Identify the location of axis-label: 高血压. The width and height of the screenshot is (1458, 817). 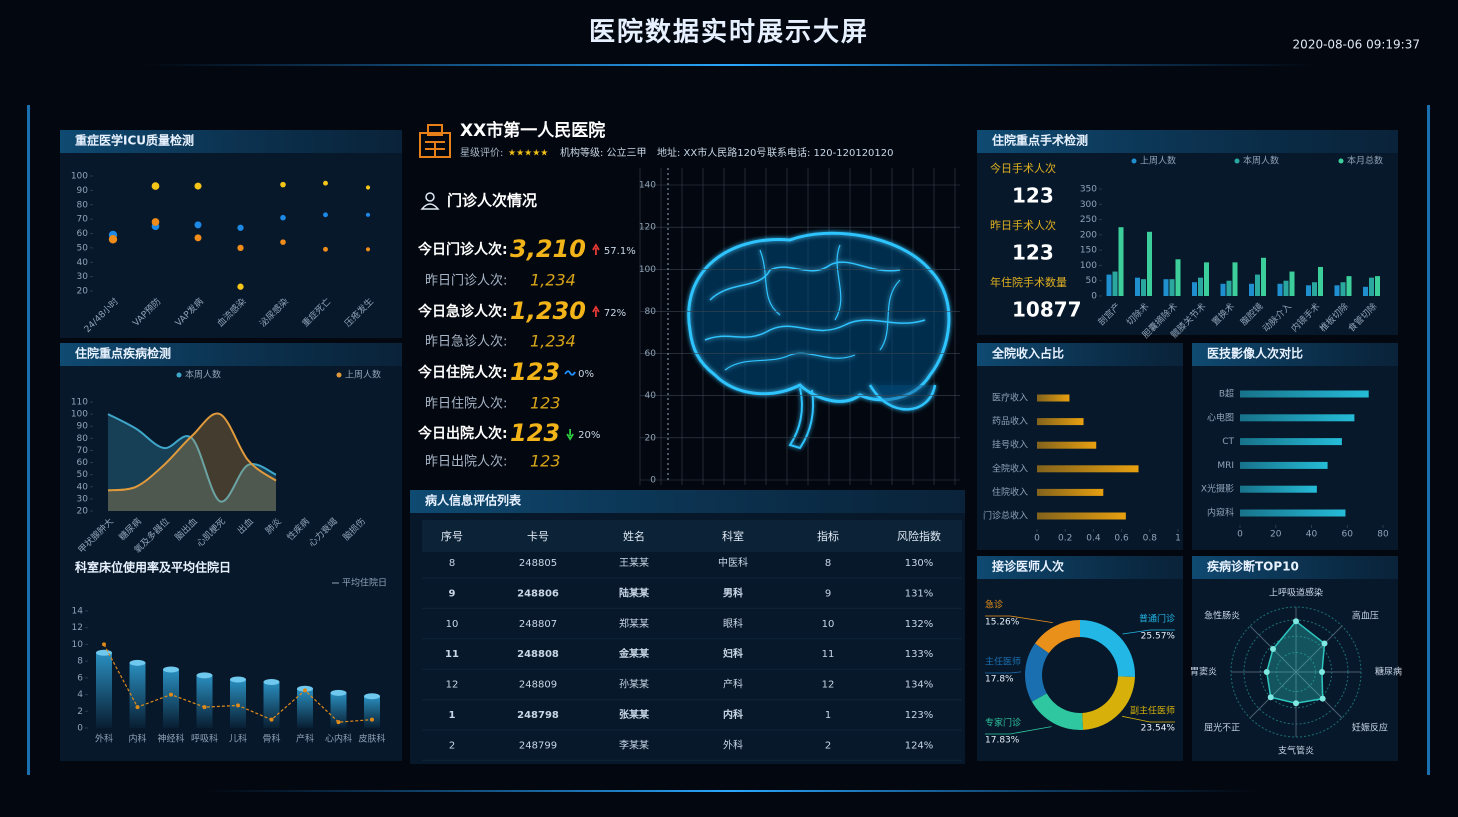
(1365, 616).